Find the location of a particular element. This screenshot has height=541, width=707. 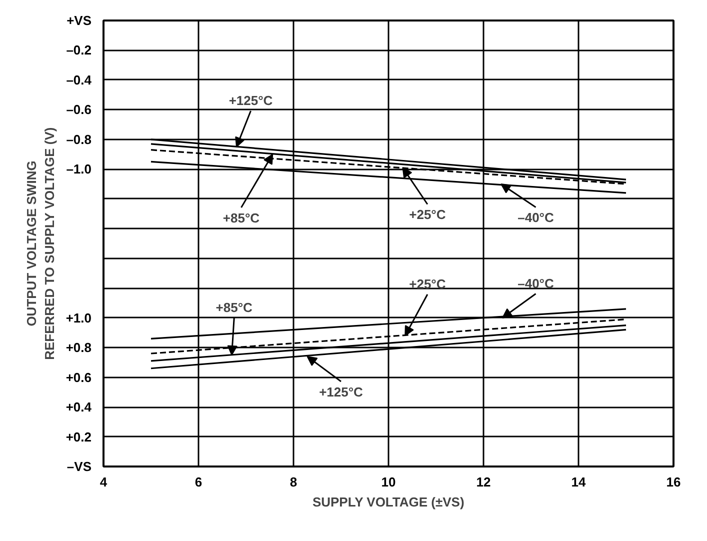

y2-tick-label: –0.2 is located at coordinates (79, 50).